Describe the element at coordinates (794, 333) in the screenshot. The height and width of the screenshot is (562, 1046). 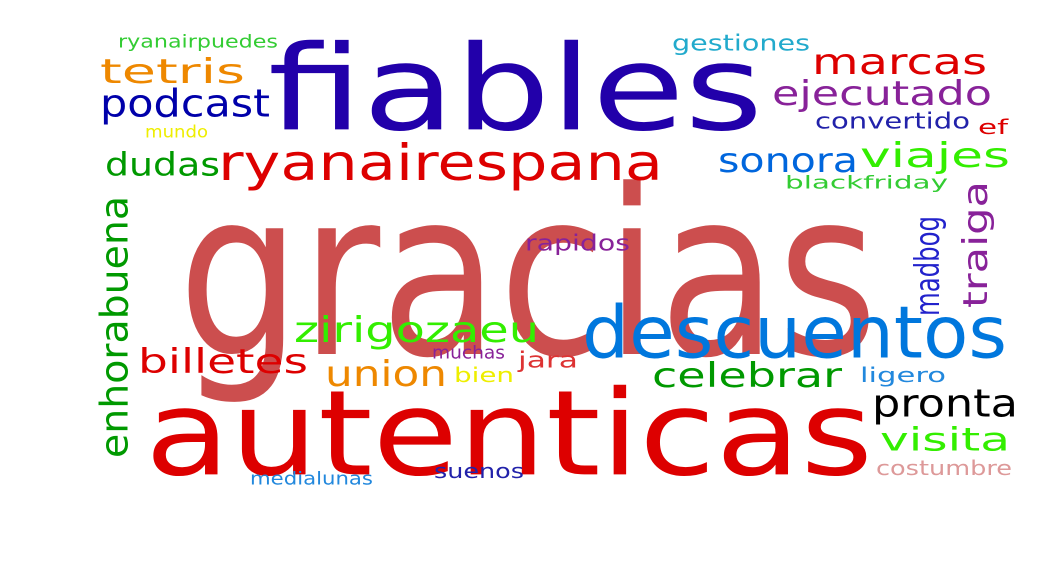
I see `word-descuentos: descuentos` at that location.